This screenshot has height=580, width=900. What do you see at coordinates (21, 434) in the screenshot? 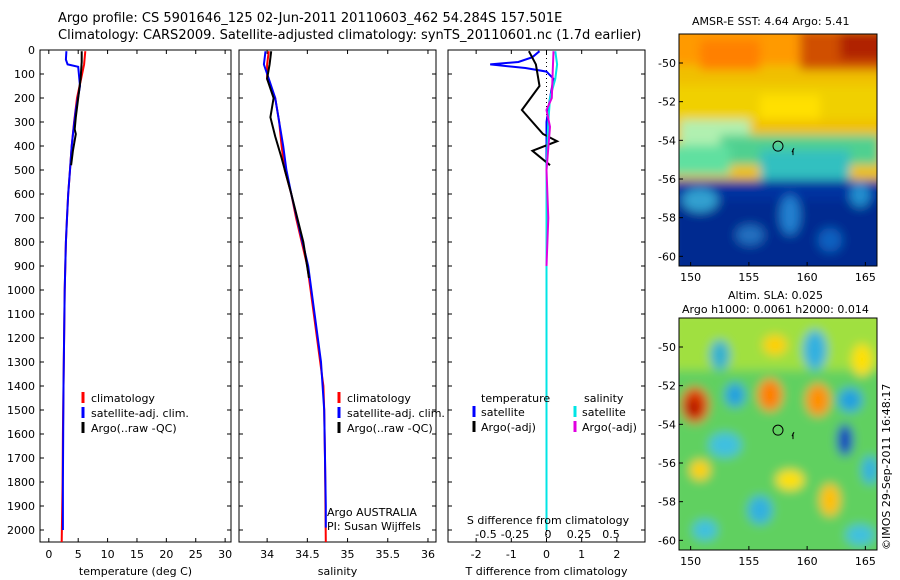
I see `y-tick-label: 1600` at bounding box center [21, 434].